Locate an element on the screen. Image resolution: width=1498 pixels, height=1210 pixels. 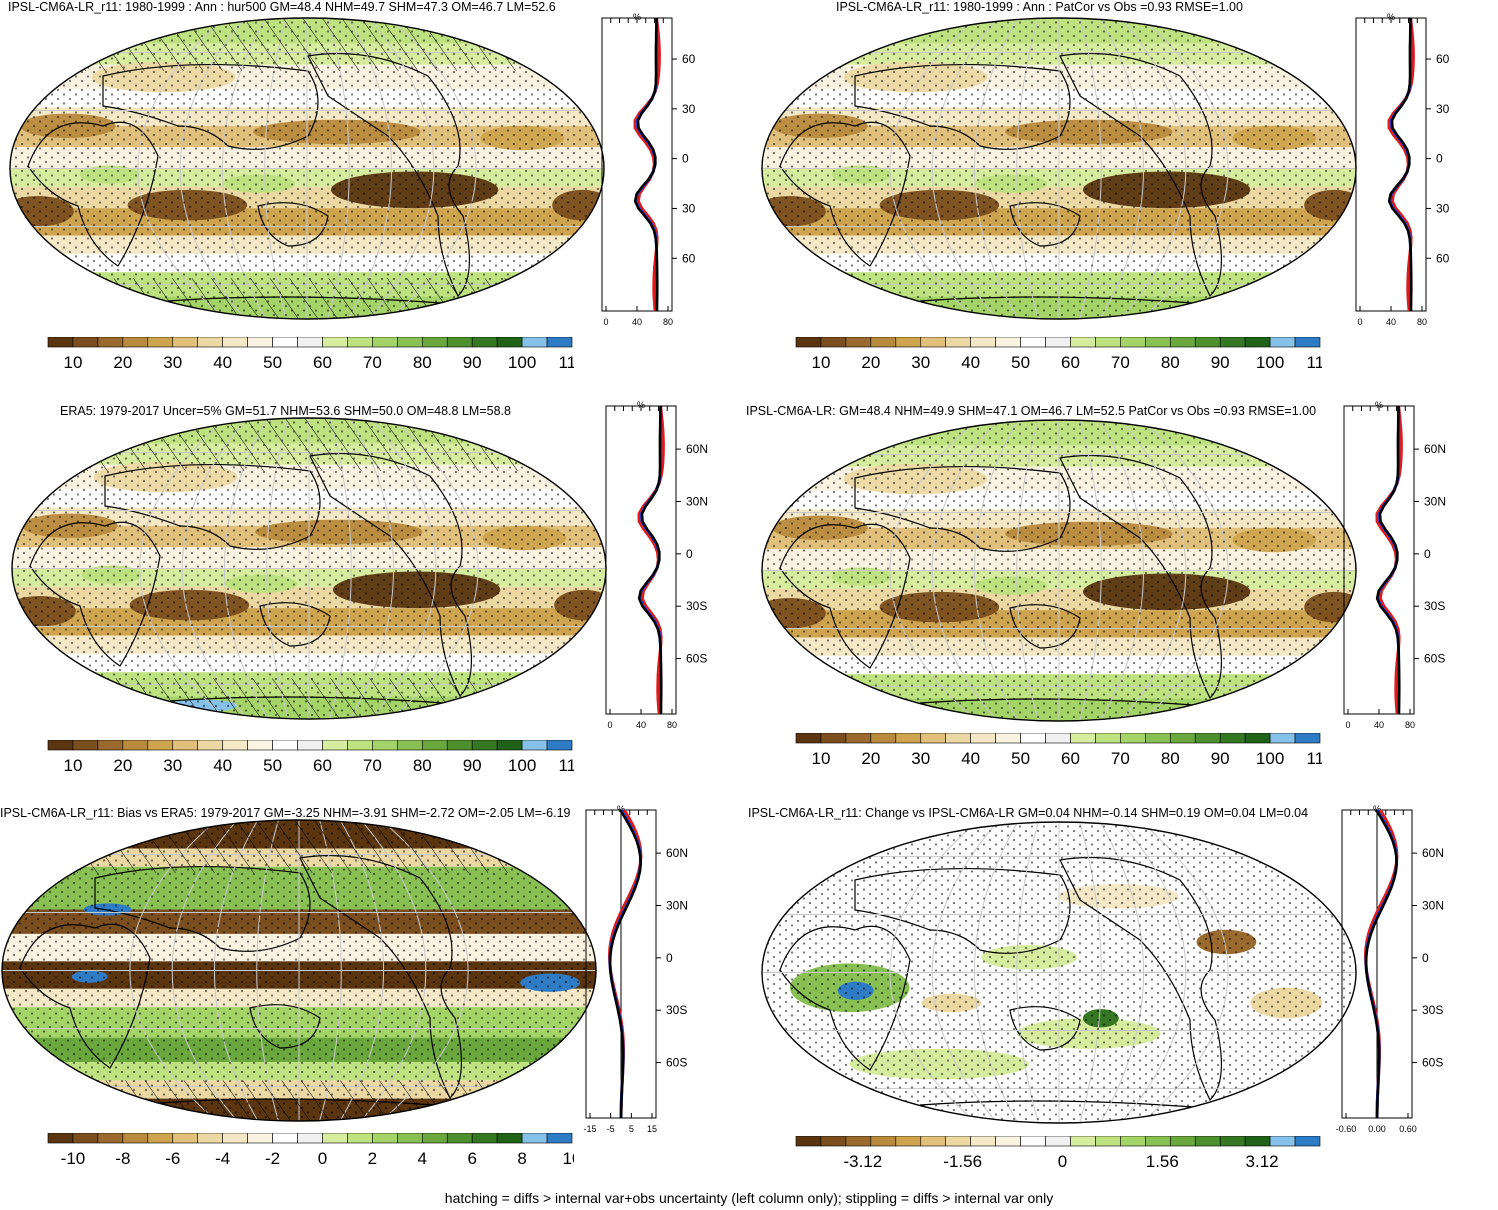
x-tick-label: 0 is located at coordinates (1347, 725).